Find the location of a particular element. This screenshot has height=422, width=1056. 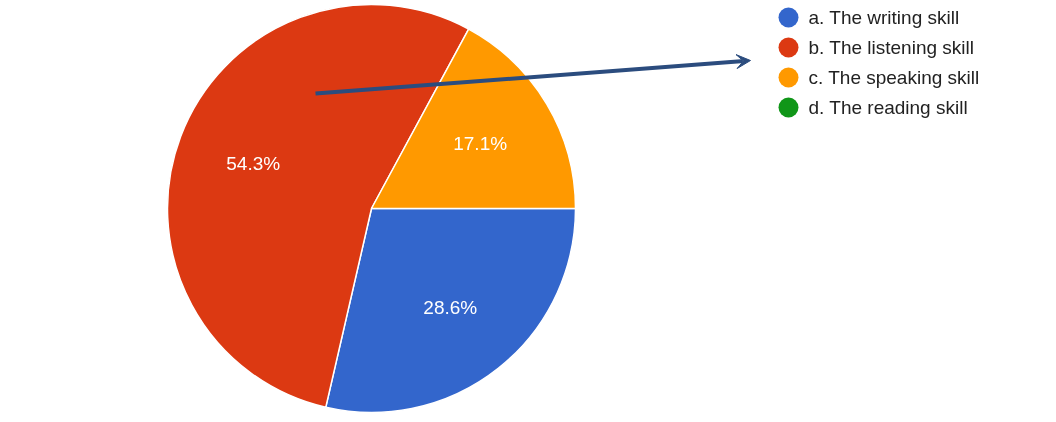

legend-label: b. The listening skill is located at coordinates (891, 47).